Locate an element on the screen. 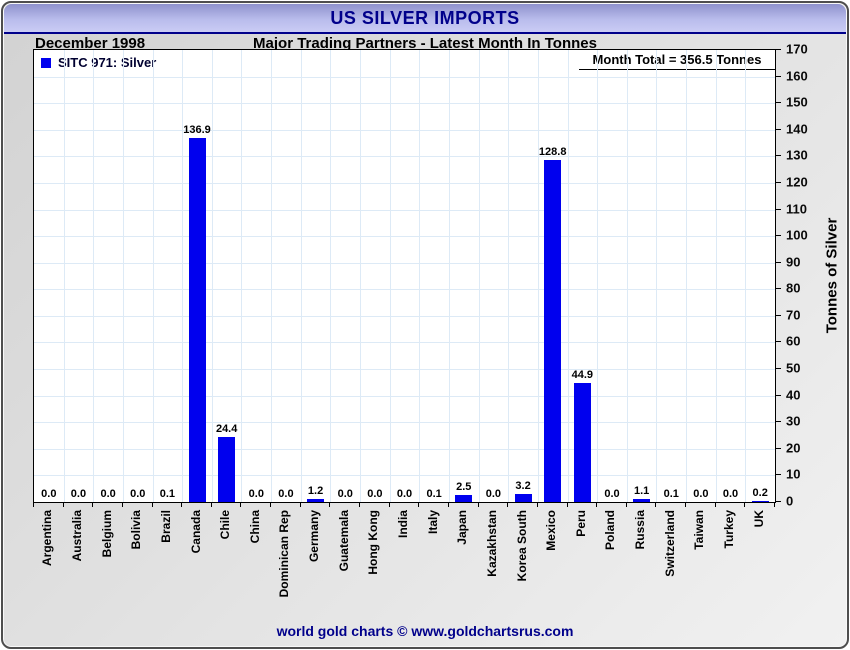  legend: SITC 971: Silver is located at coordinates (98, 62).